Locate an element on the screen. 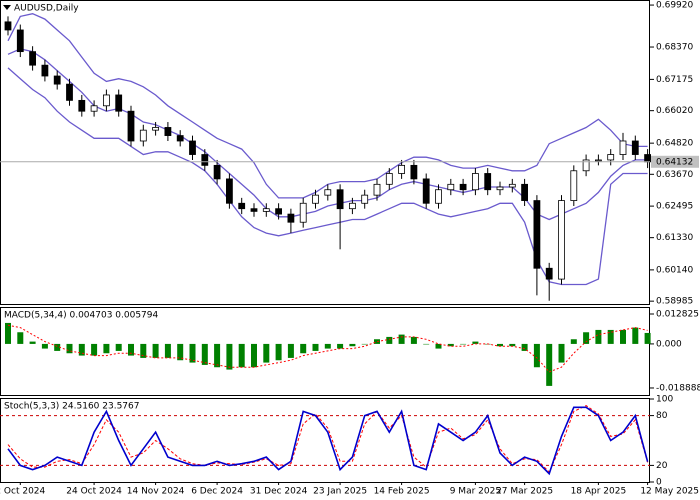 This screenshot has height=500, width=700. y-tick-label: 0.69920 is located at coordinates (674, 6).